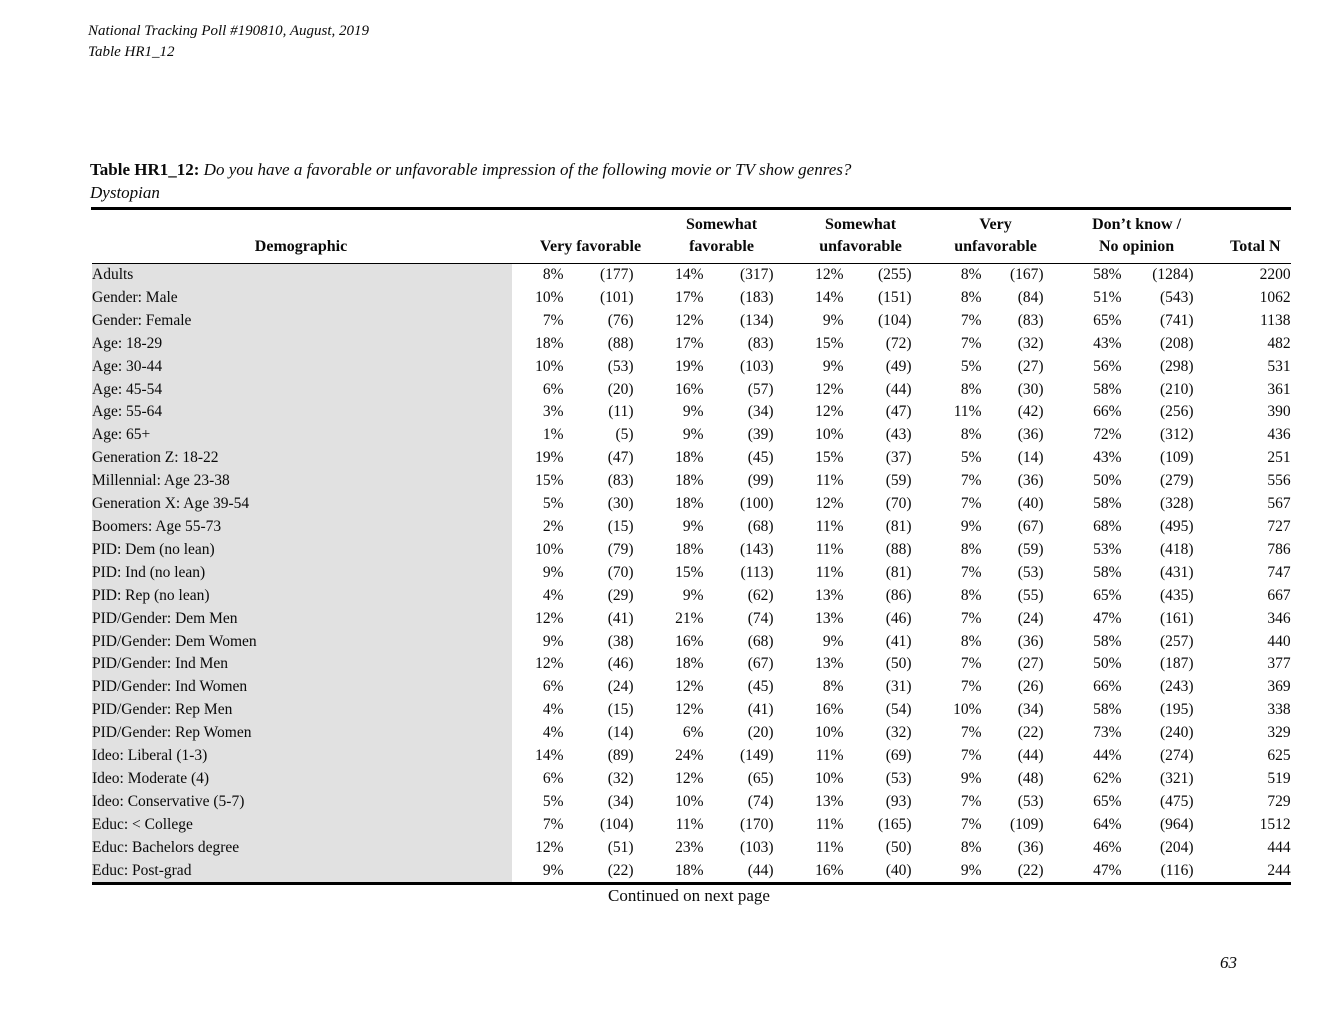 The width and height of the screenshot is (1320, 1020). What do you see at coordinates (760, 481) in the screenshot?
I see `value-cell: (99)` at bounding box center [760, 481].